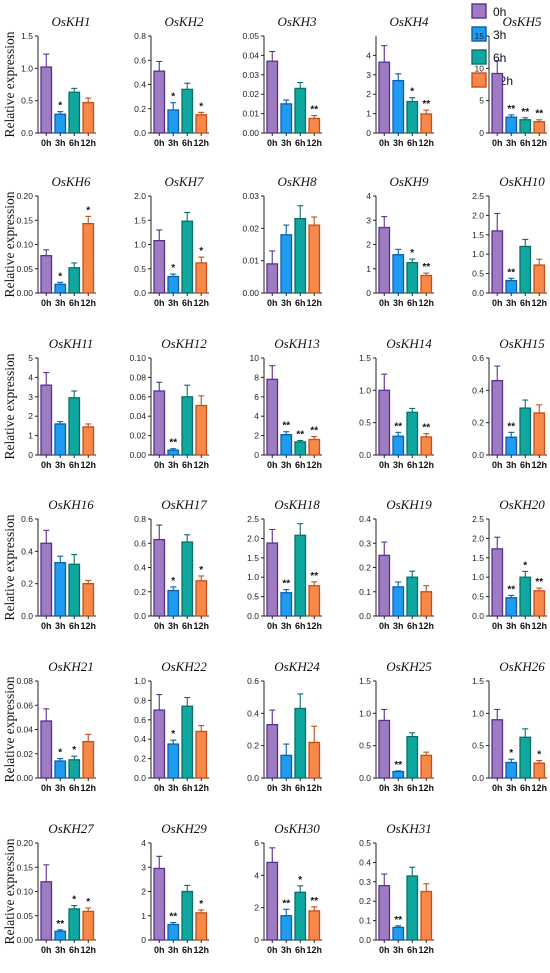  I want to click on y-tick-label: 1.5, so click(140, 220).